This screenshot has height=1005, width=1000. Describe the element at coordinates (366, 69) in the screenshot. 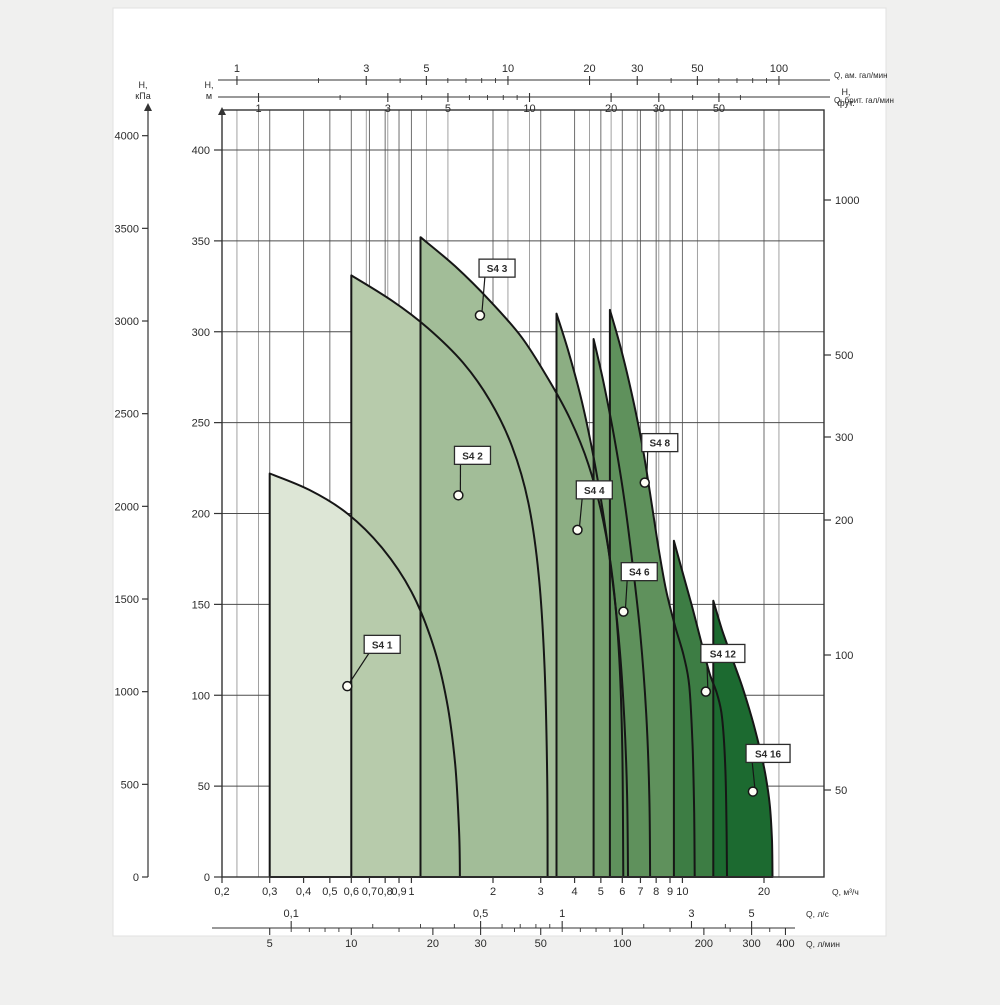

I see `tick-label-usgpm: 3` at that location.